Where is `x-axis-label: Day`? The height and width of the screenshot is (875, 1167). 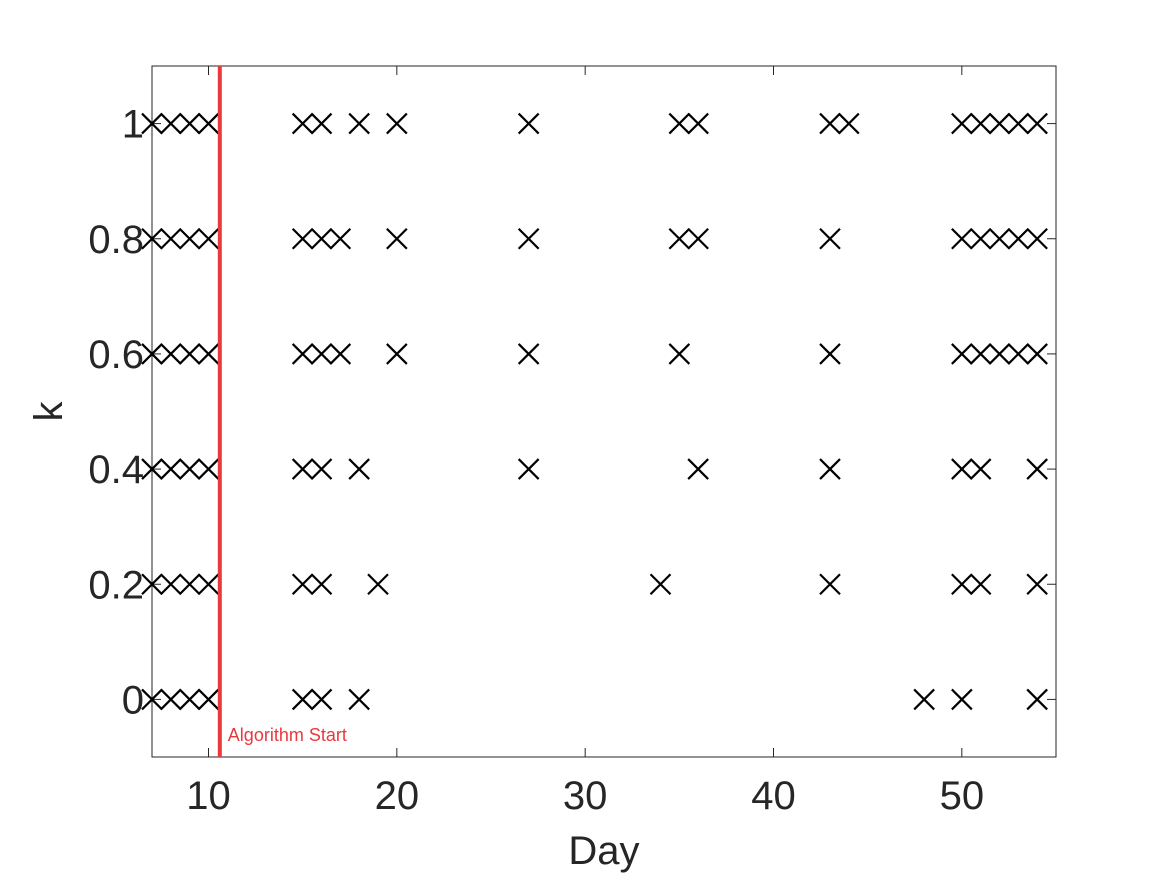
x-axis-label: Day is located at coordinates (603, 851).